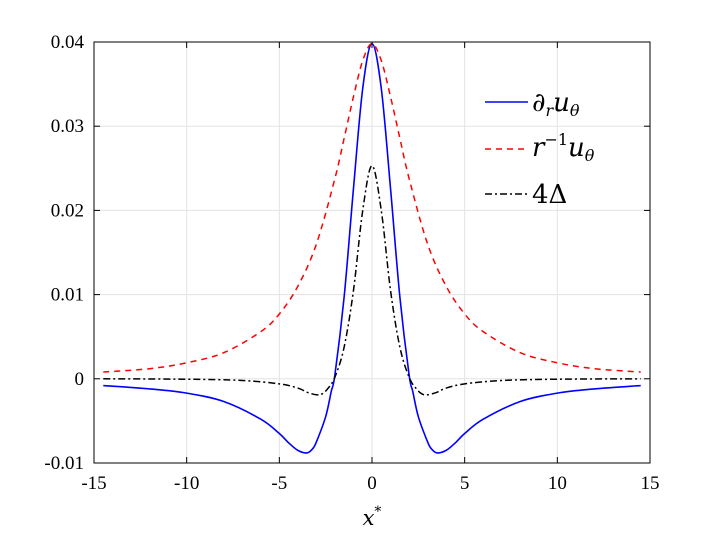 The image size is (718, 538). Describe the element at coordinates (279, 483) in the screenshot. I see `x-tick-label: -5` at that location.